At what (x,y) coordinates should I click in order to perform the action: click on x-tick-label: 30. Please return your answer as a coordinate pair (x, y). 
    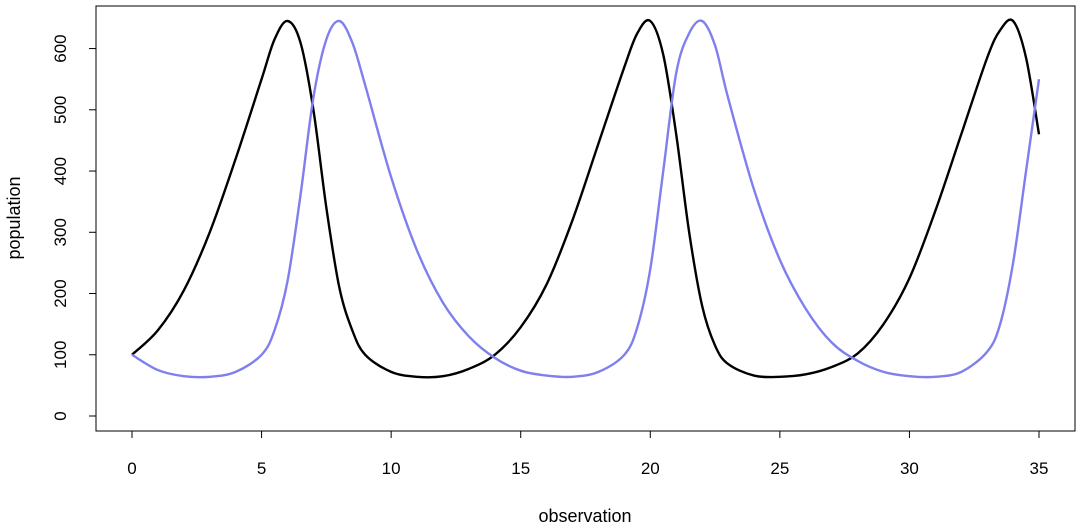
    Looking at the image, I should click on (909, 468).